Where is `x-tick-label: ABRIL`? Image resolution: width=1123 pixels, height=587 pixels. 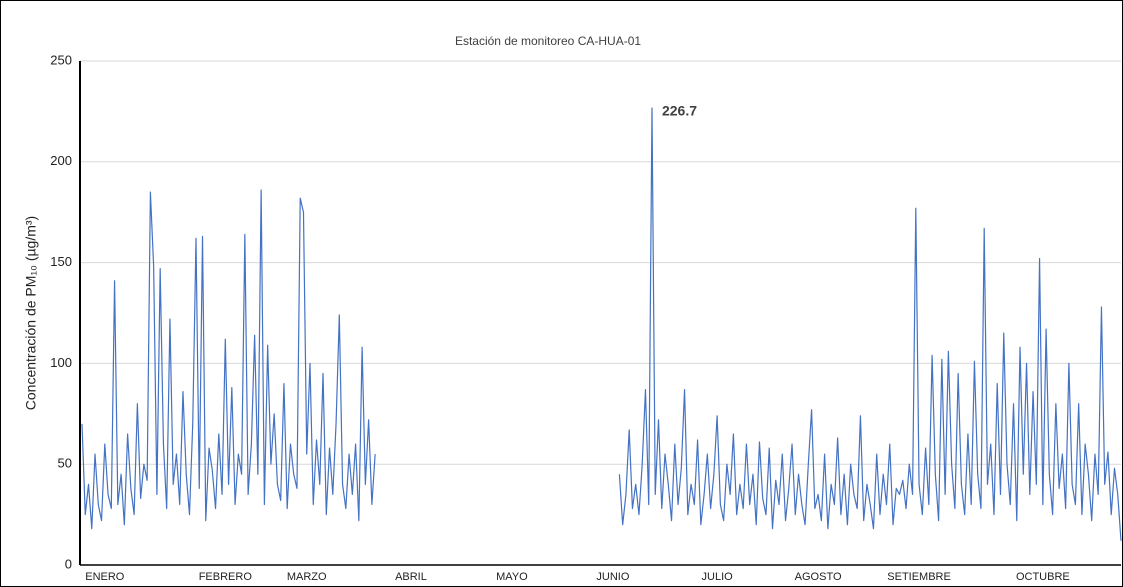 x-tick-label: ABRIL is located at coordinates (411, 577).